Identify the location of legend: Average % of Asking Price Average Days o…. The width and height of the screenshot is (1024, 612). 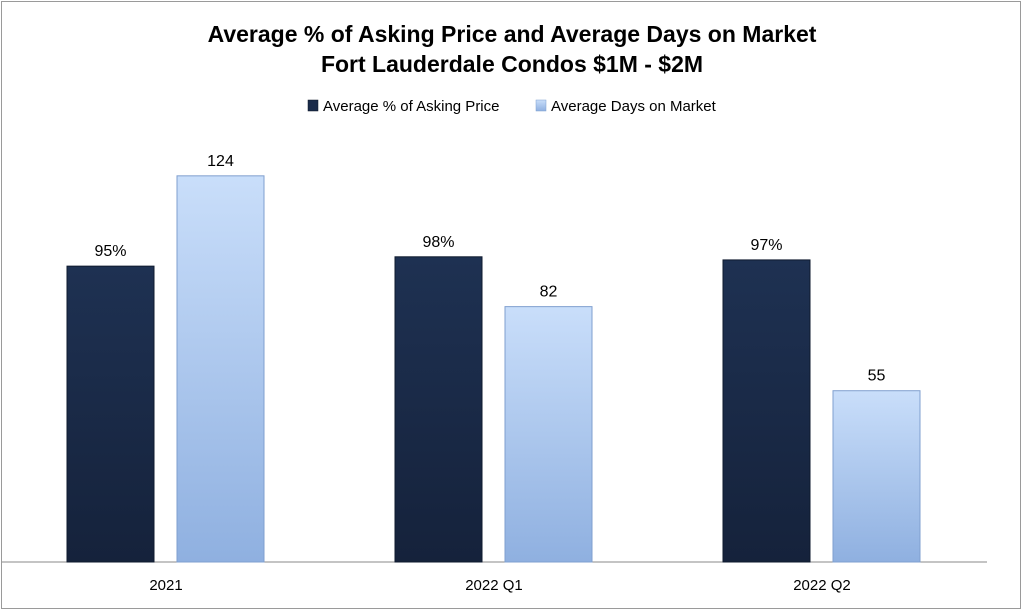
(512, 106).